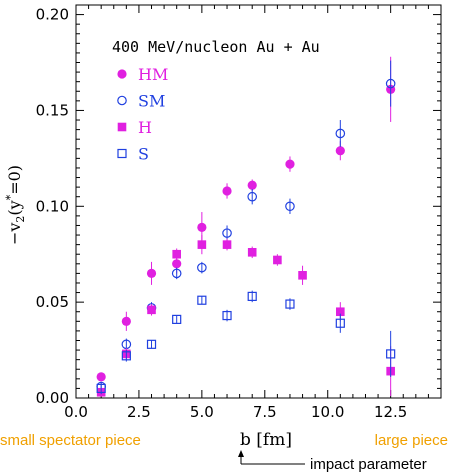  Describe the element at coordinates (390, 412) in the screenshot. I see `x-tick-label: 12.5` at that location.